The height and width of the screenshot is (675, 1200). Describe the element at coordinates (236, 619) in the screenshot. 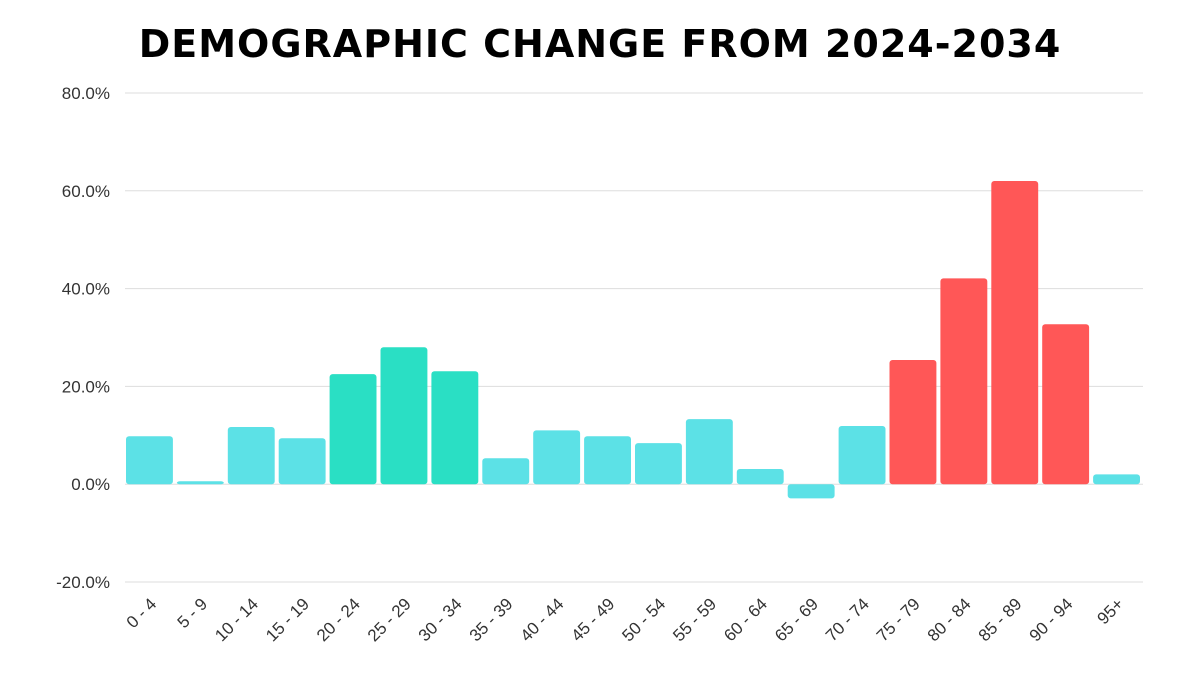

I see `x-tick-label: 10 - 14` at that location.